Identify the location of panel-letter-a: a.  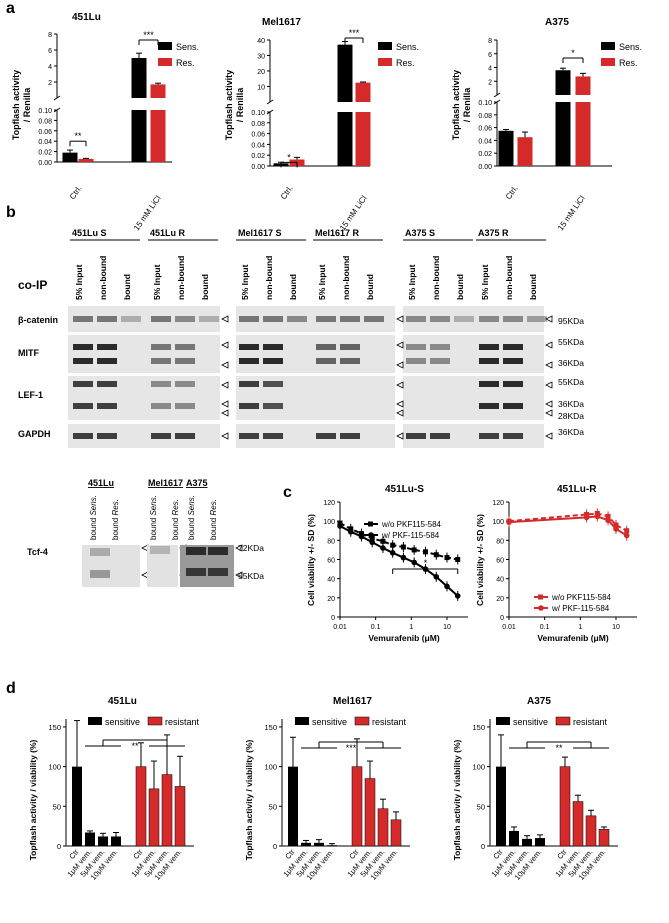
(10, 8).